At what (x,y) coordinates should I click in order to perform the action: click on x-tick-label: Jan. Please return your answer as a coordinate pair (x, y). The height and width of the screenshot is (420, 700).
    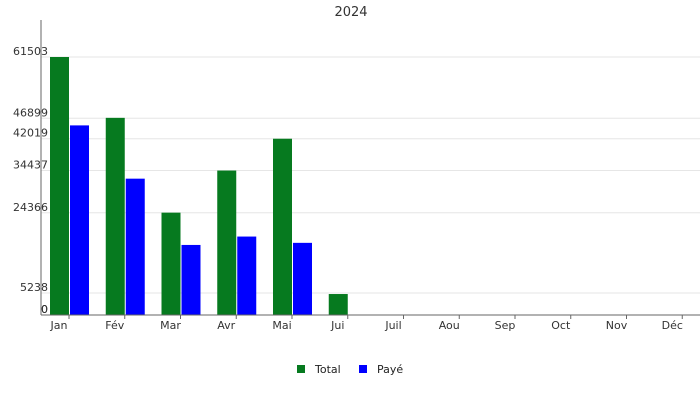
    Looking at the image, I should click on (59, 325).